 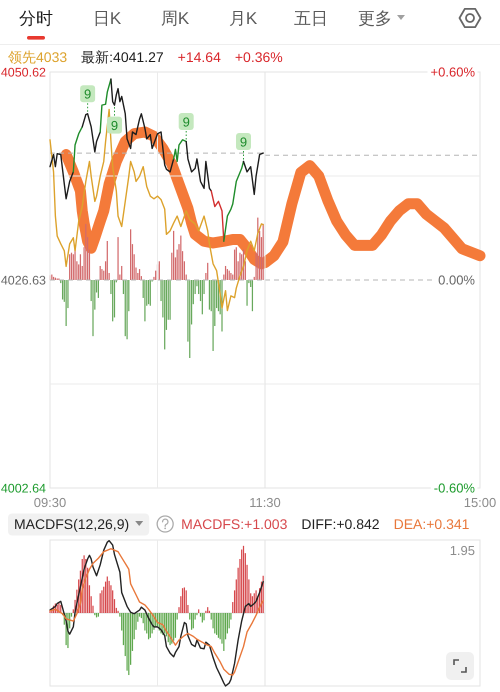 What do you see at coordinates (175, 18) in the screenshot?
I see `text: 周K` at bounding box center [175, 18].